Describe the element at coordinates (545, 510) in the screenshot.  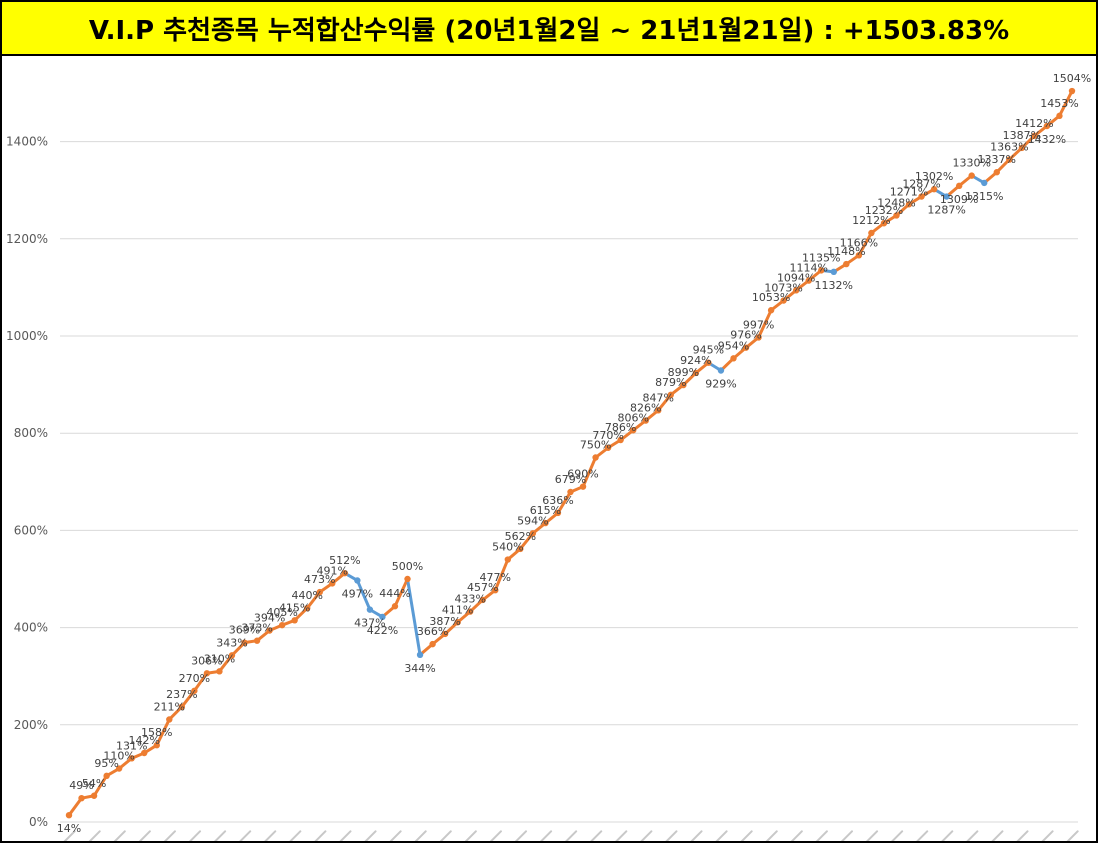
I see `data-label: 615%` at that location.